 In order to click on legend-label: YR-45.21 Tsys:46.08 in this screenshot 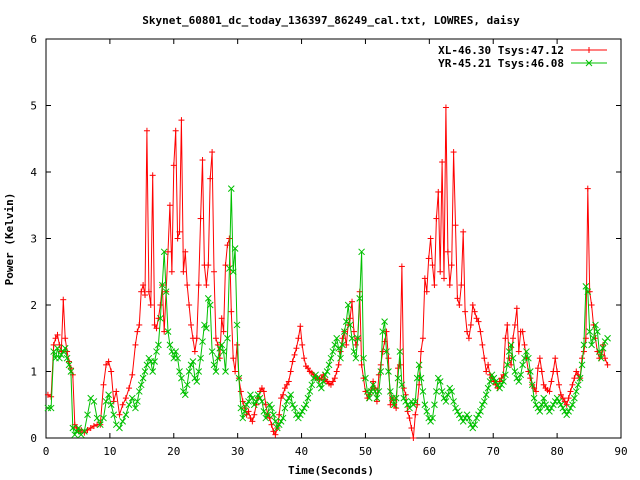, I will do `click(501, 63)`.